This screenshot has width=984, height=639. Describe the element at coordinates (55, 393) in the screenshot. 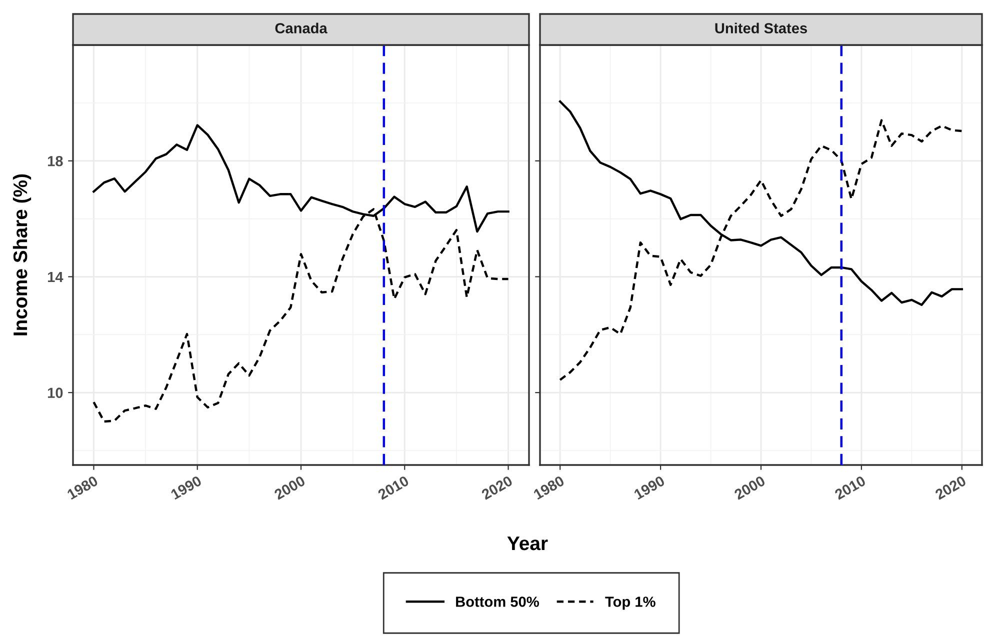

I see `y-tick-label: 10` at that location.